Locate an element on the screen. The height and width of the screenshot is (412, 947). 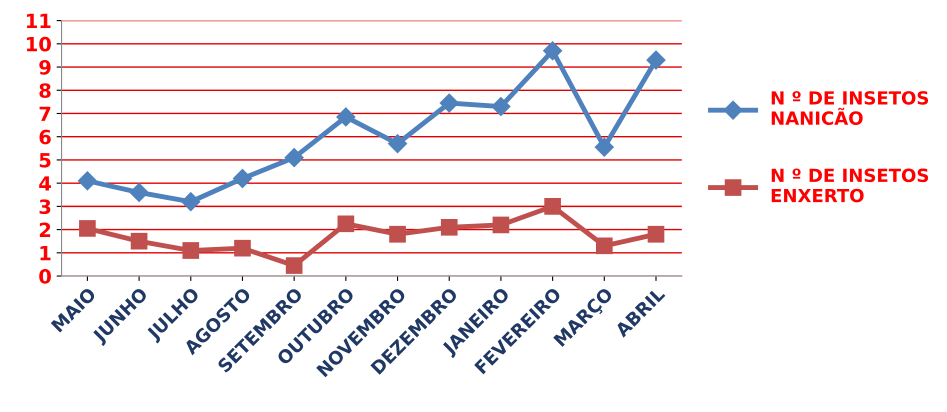
y-tick-label: 11 is located at coordinates (38, 21).